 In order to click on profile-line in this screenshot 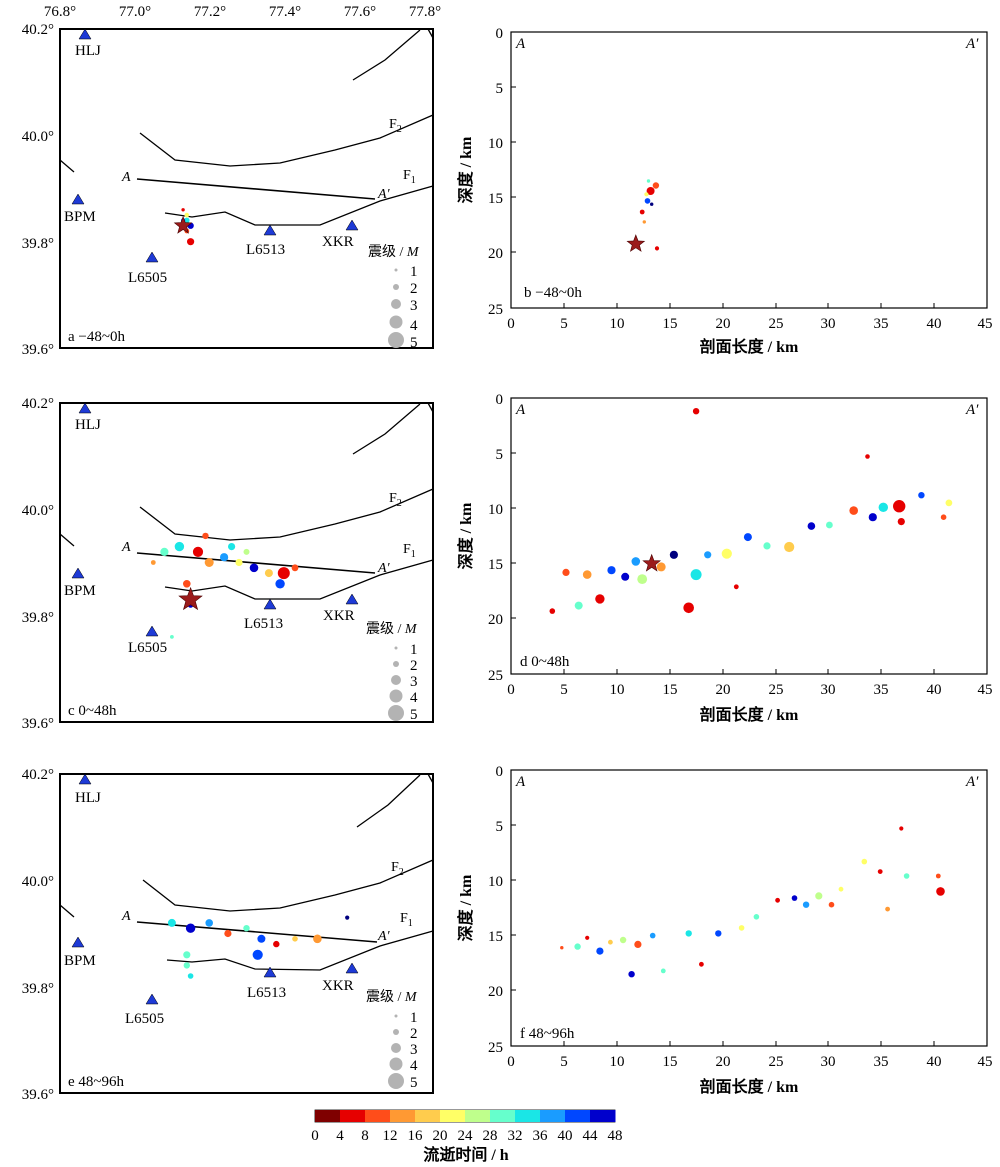, I will do `click(257, 932)`.